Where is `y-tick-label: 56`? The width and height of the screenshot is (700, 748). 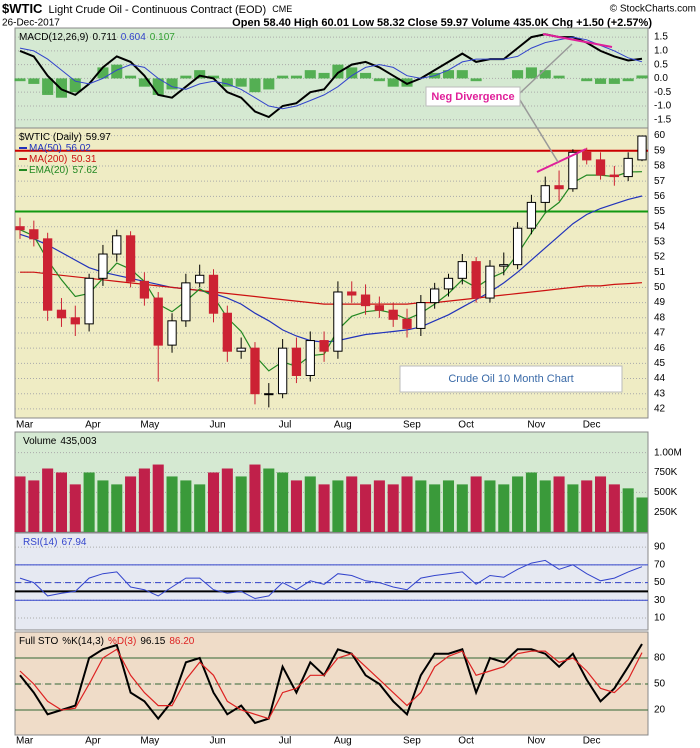
y-tick-label: 56 is located at coordinates (660, 196).